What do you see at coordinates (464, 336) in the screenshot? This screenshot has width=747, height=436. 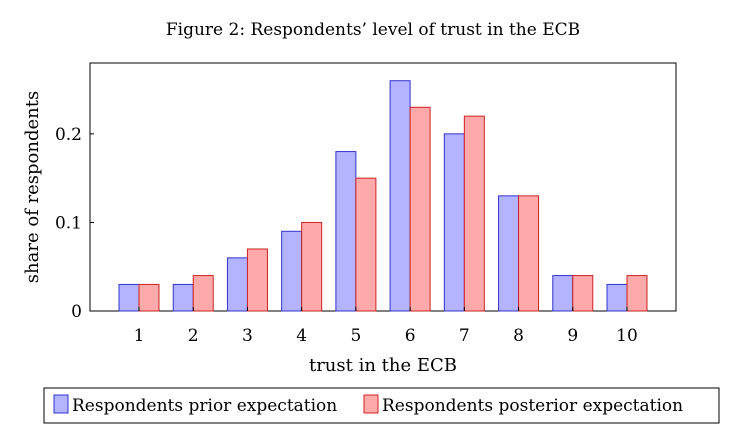 I see `x-tick-label-7: 7` at bounding box center [464, 336].